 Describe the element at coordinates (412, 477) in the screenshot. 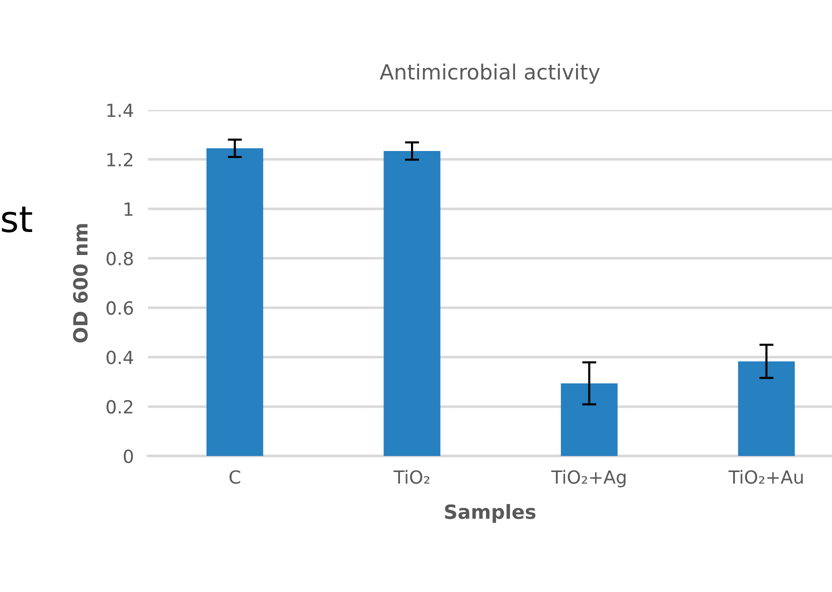

I see `x-tick-label: TiO₂` at that location.